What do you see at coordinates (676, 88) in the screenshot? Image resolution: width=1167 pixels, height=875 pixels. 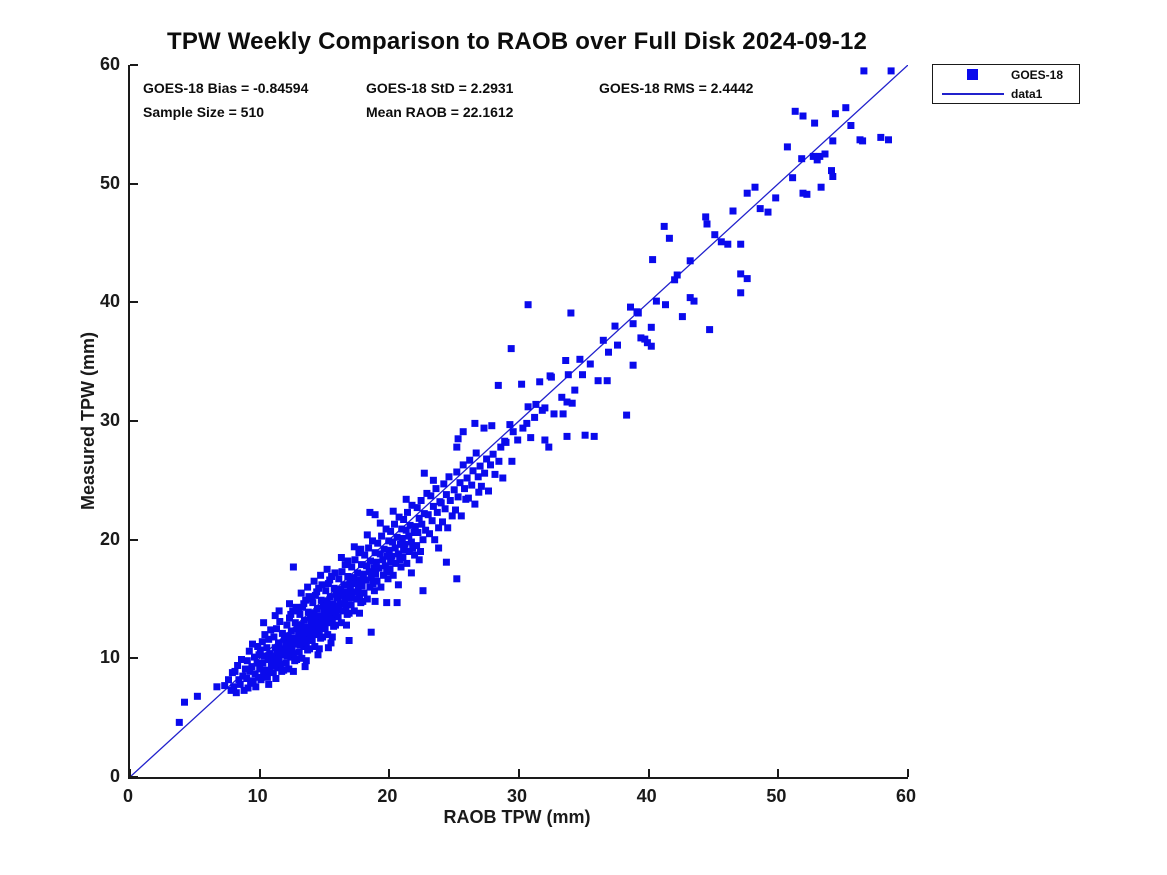 I see `stat-rms: GOES-18 RMS = 2.4442` at bounding box center [676, 88].